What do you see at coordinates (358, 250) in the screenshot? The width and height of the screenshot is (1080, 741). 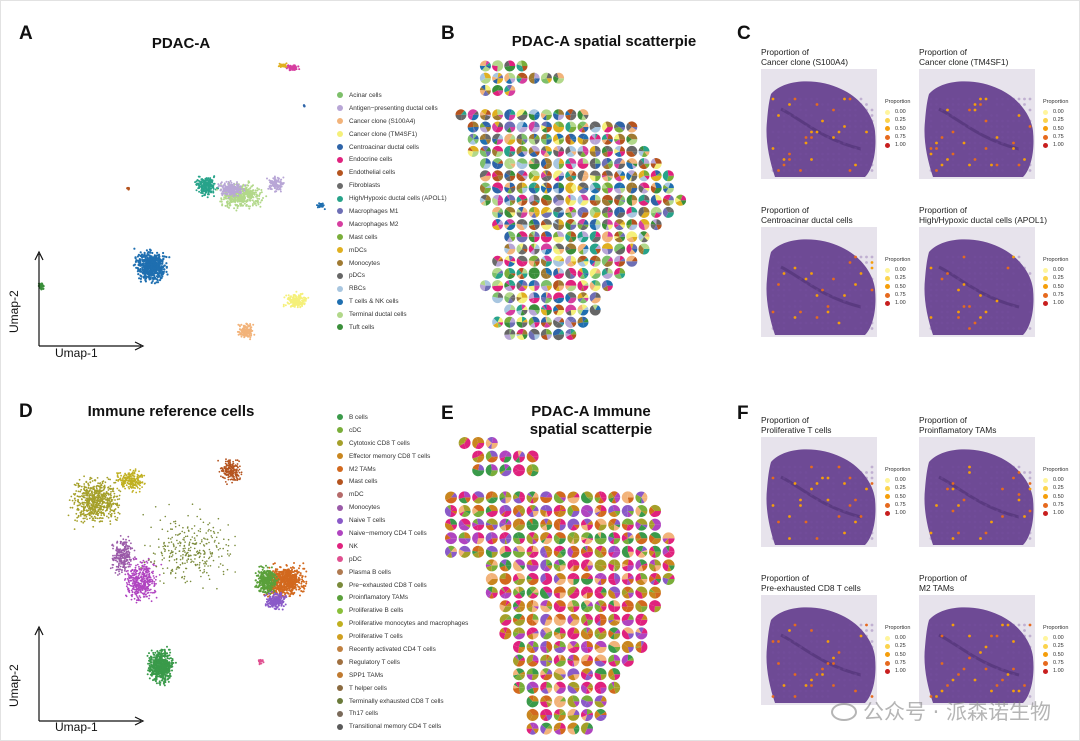 I see `legend-label: mDCs` at bounding box center [358, 250].